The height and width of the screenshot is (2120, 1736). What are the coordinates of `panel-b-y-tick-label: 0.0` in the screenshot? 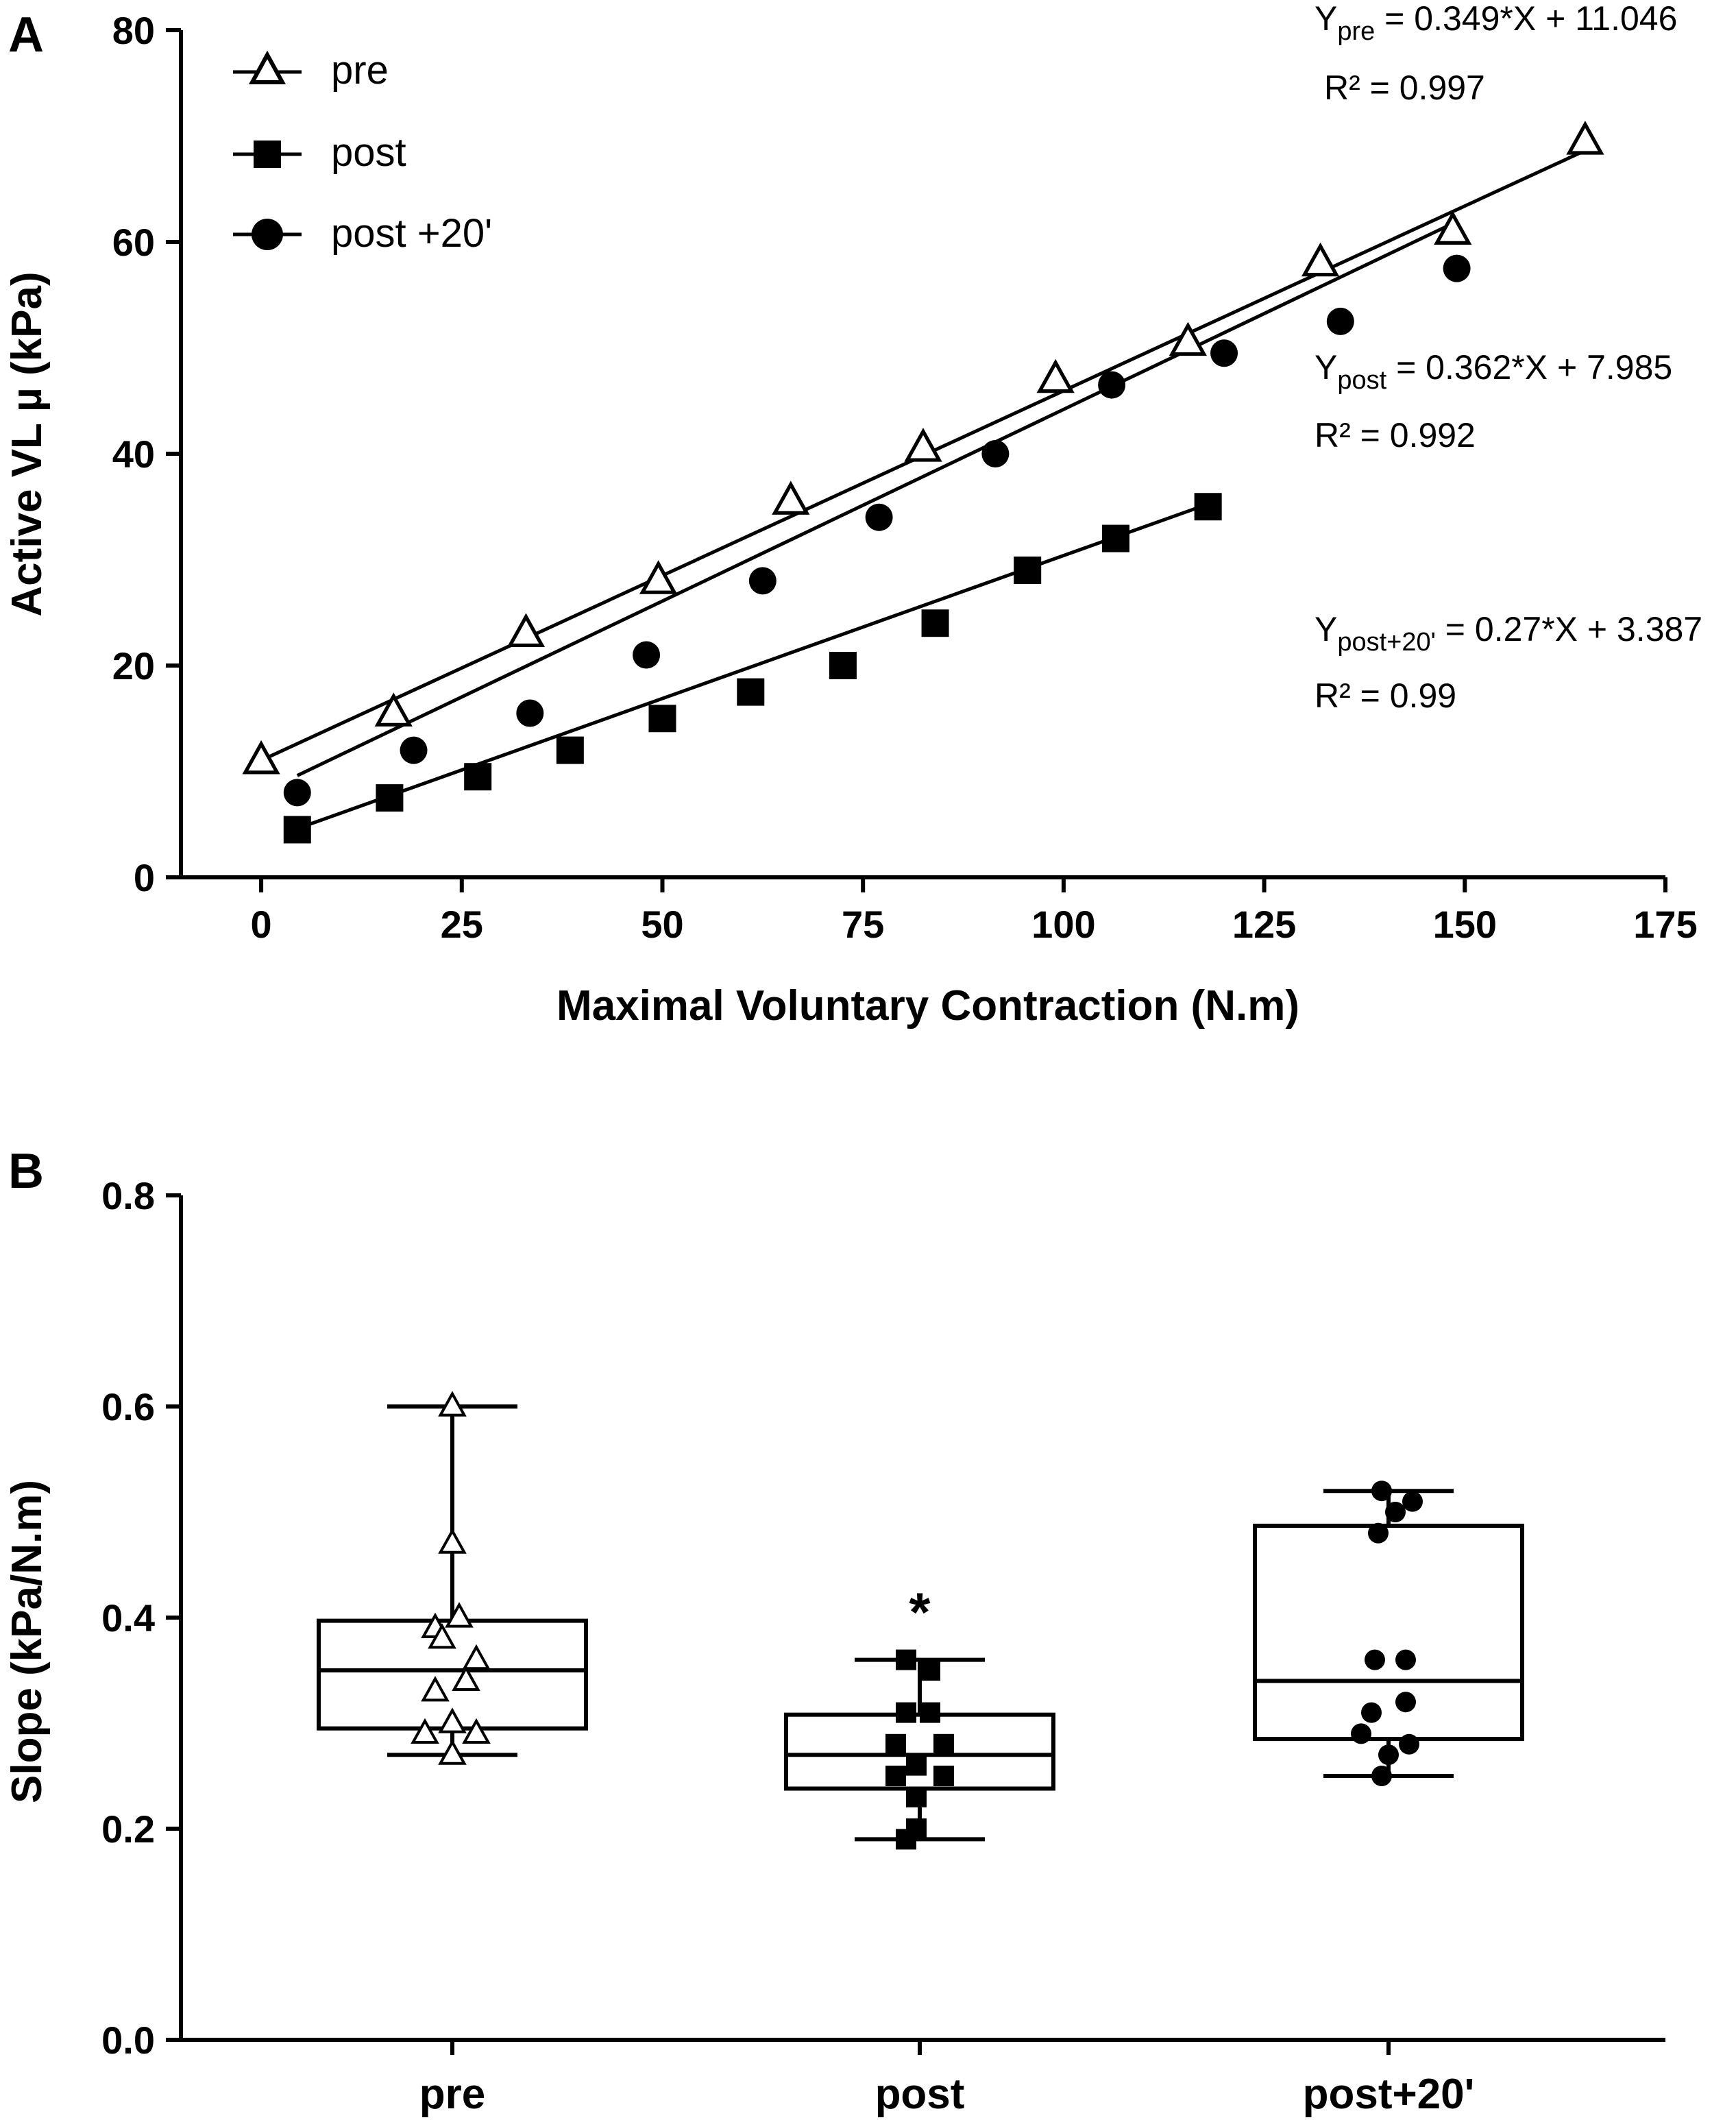 It's located at (128, 2041).